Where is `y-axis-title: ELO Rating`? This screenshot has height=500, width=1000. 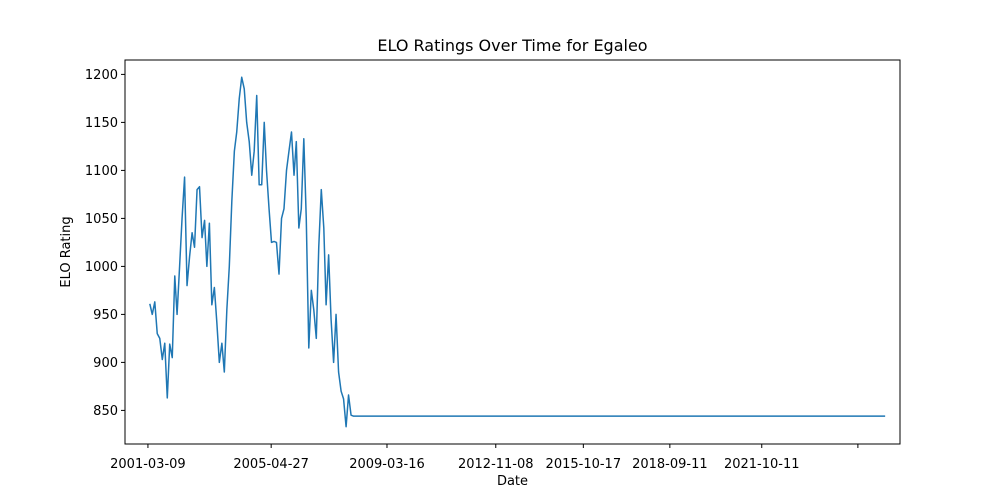
y-axis-title: ELO Rating is located at coordinates (66, 251).